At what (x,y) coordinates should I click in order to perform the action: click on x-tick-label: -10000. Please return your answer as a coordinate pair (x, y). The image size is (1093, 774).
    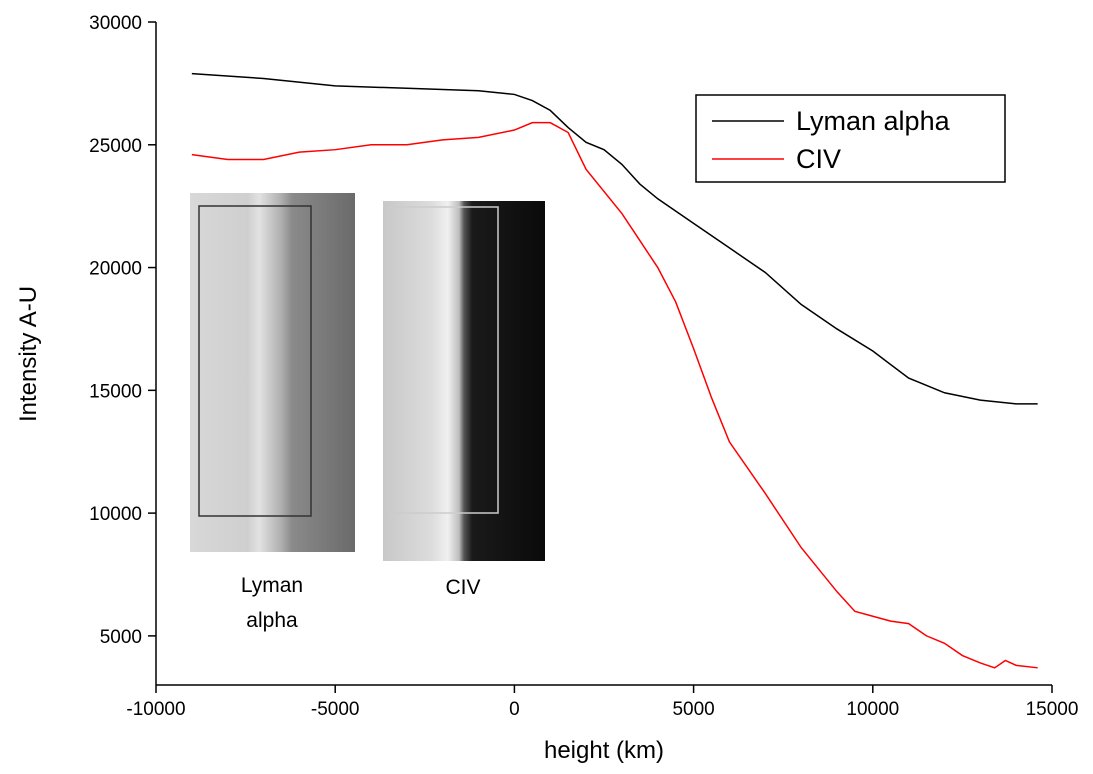
    Looking at the image, I should click on (155, 709).